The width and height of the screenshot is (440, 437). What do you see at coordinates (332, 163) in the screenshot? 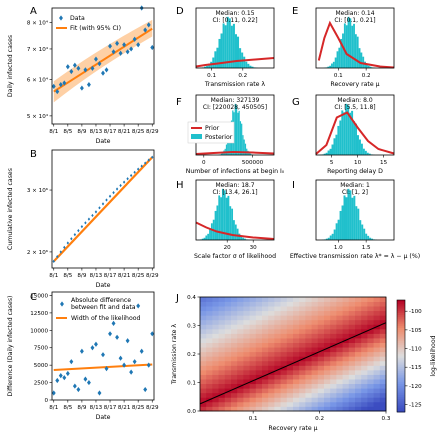
I see `x-tick-label: 5` at bounding box center [332, 163].